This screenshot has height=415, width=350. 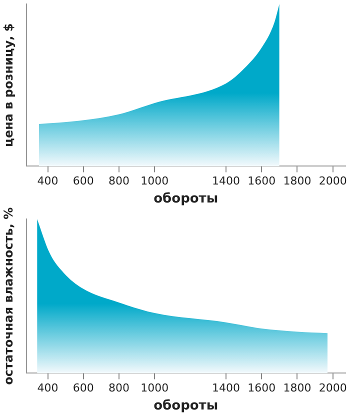 What do you see at coordinates (8, 296) in the screenshot?
I see `y-axis-title: остаточная влажность, %` at bounding box center [8, 296].